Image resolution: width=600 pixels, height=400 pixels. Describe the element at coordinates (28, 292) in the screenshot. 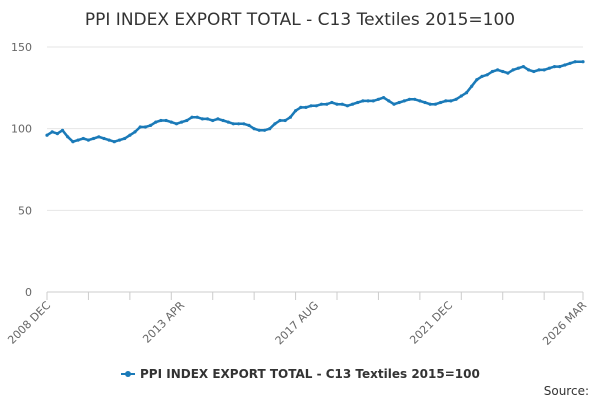

I see `y-tick-label: 0` at that location.